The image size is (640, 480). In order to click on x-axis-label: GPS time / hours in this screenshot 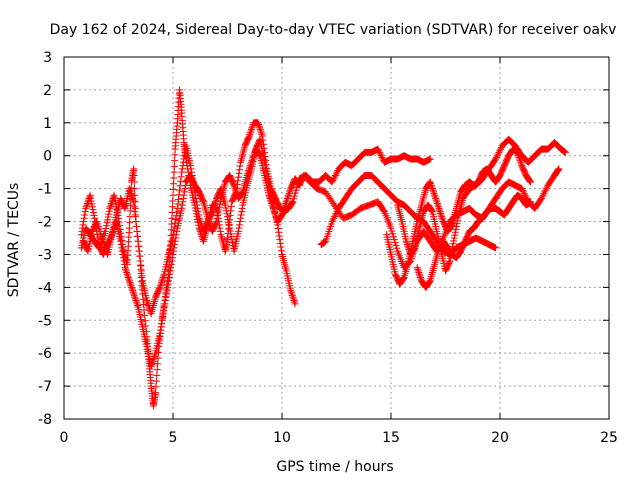, I will do `click(334, 467)`.